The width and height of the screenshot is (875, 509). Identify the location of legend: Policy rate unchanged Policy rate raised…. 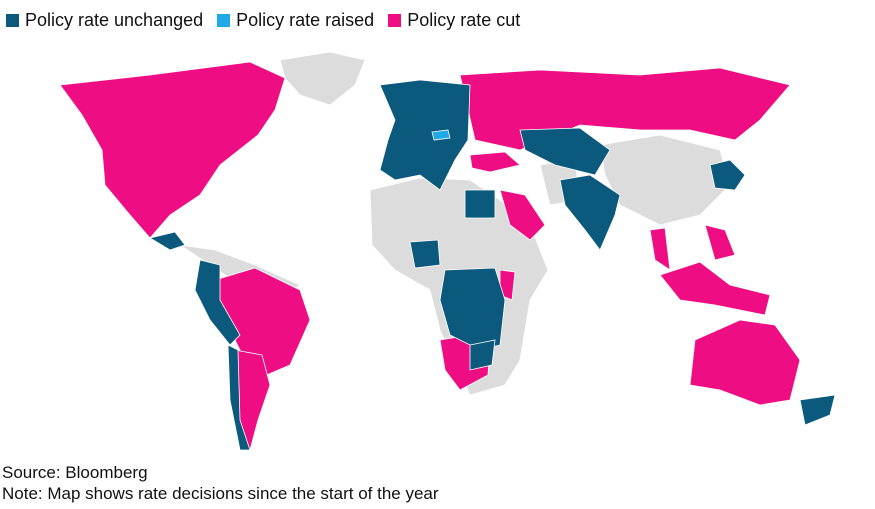
(263, 20).